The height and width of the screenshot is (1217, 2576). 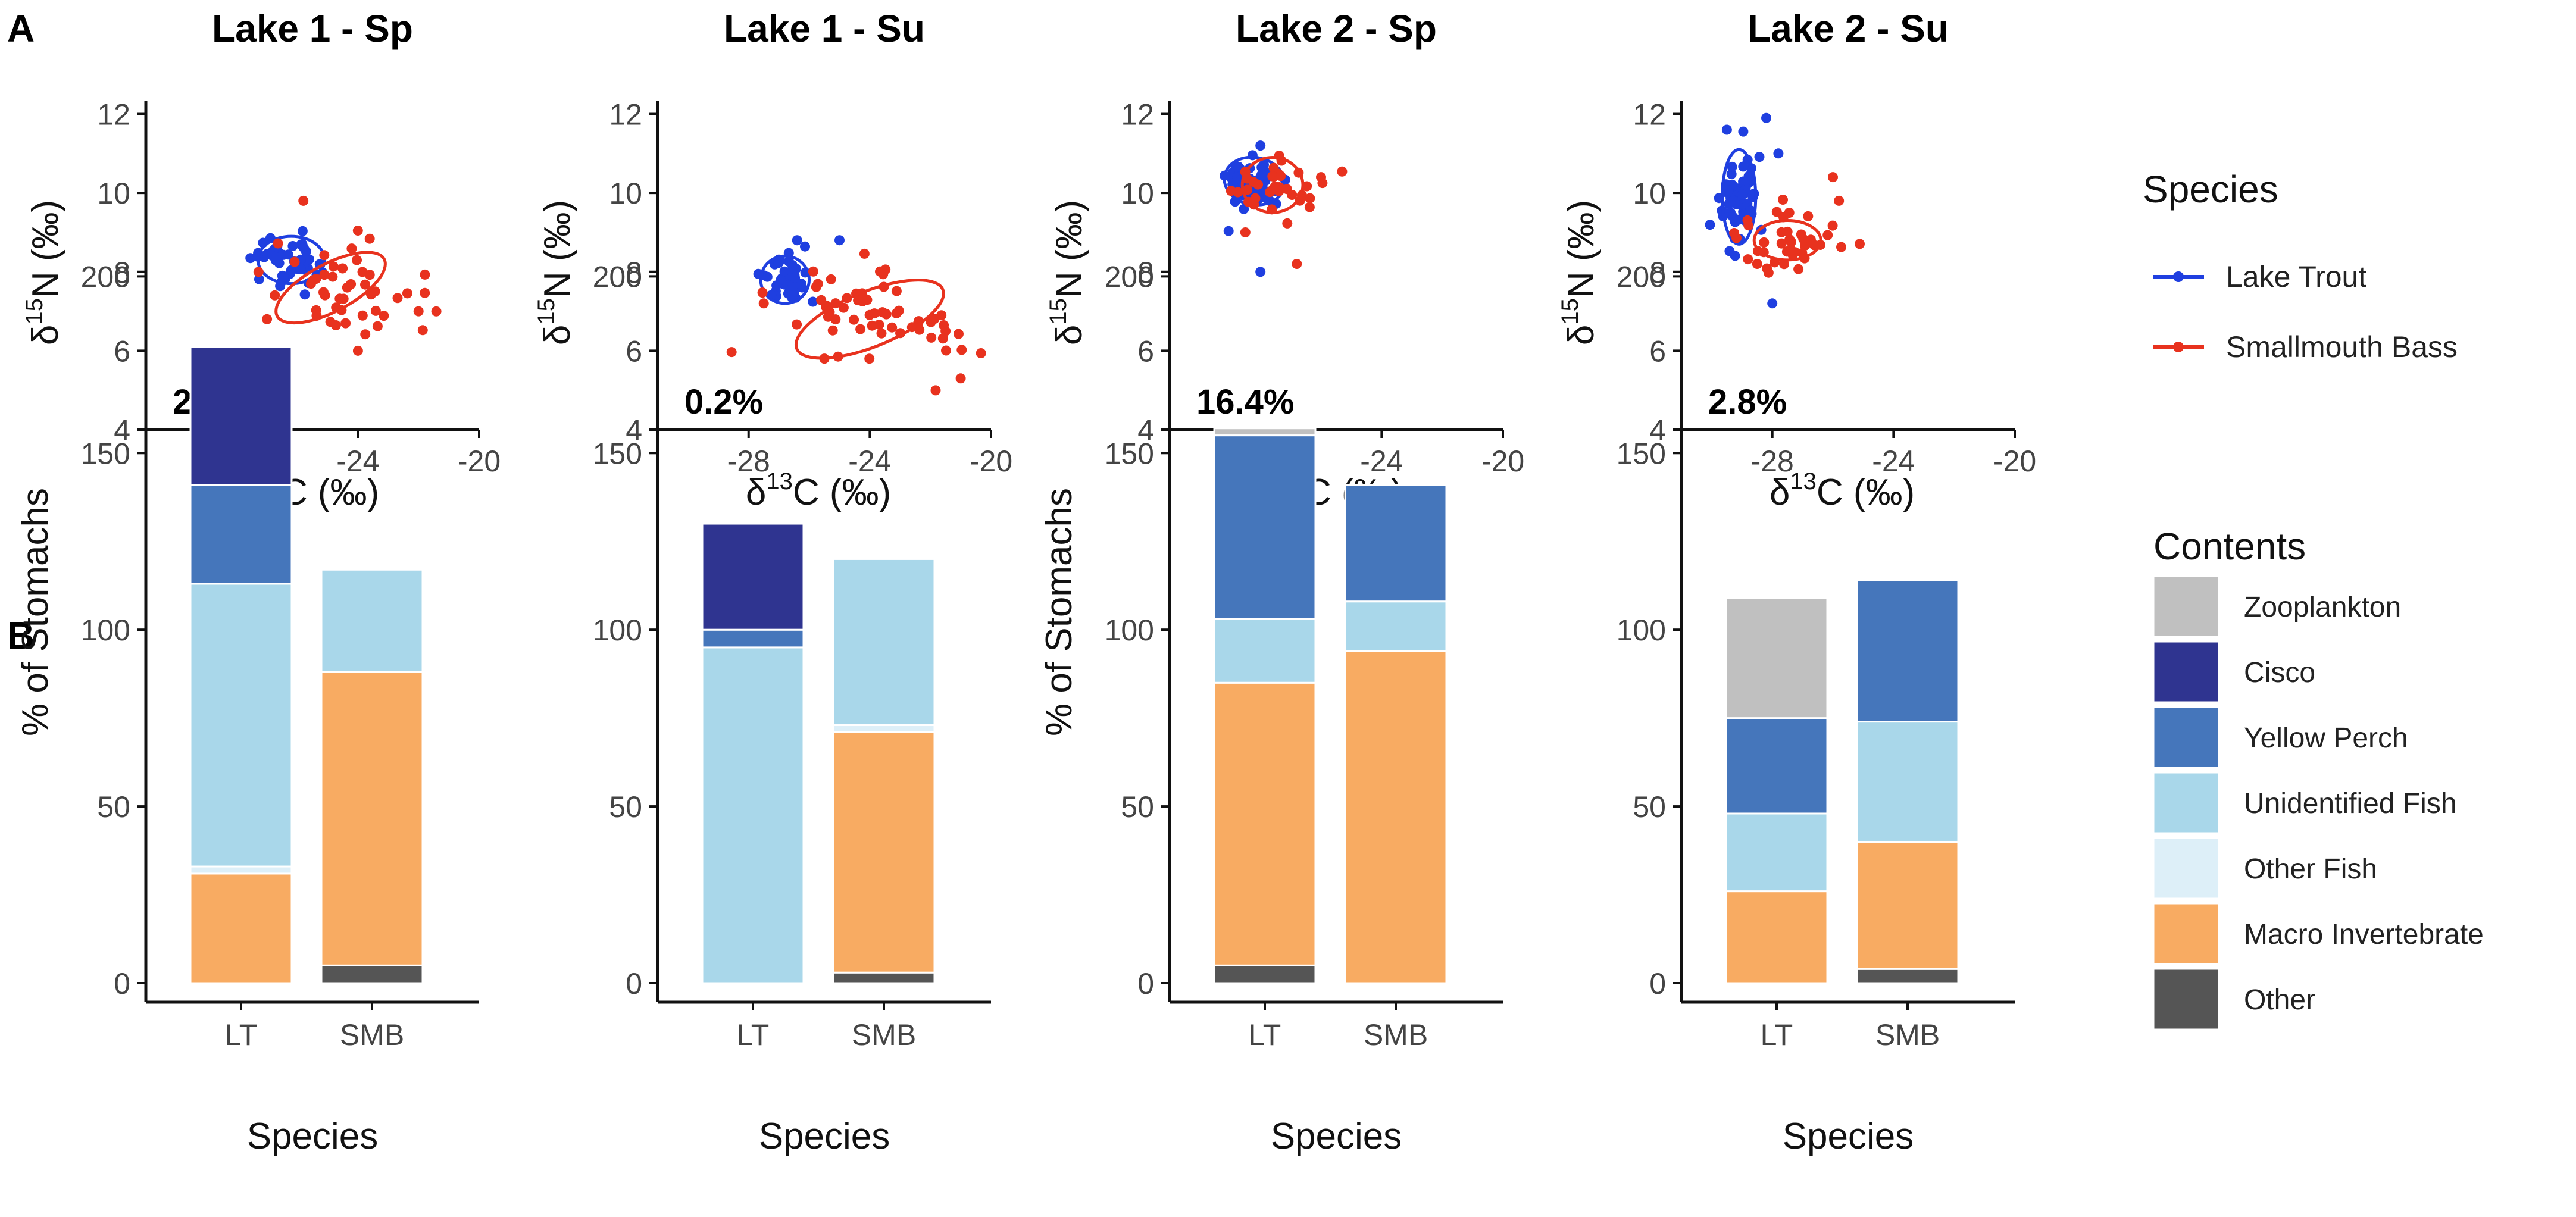 I want to click on legend-label-lake-trout: Lake Trout, so click(x=2296, y=276).